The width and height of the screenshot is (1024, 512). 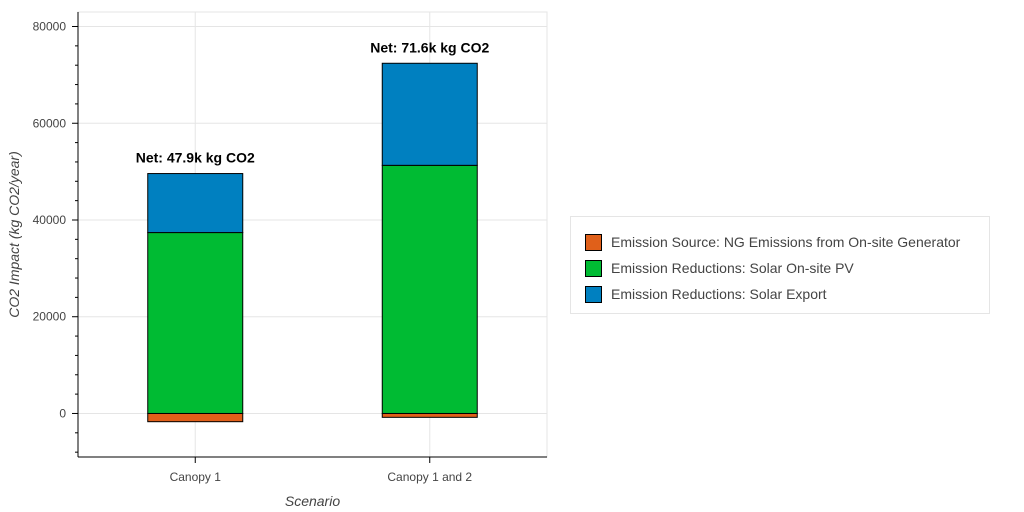 I want to click on net-annotation: Net: 71.6k kg CO2, so click(x=429, y=47).